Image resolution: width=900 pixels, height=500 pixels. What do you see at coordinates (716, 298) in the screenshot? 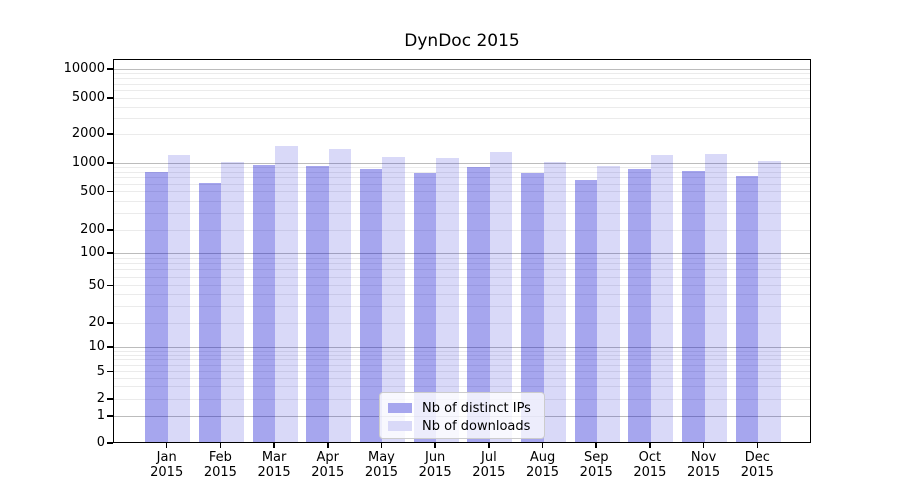
I see `bar-downloads-nov` at bounding box center [716, 298].